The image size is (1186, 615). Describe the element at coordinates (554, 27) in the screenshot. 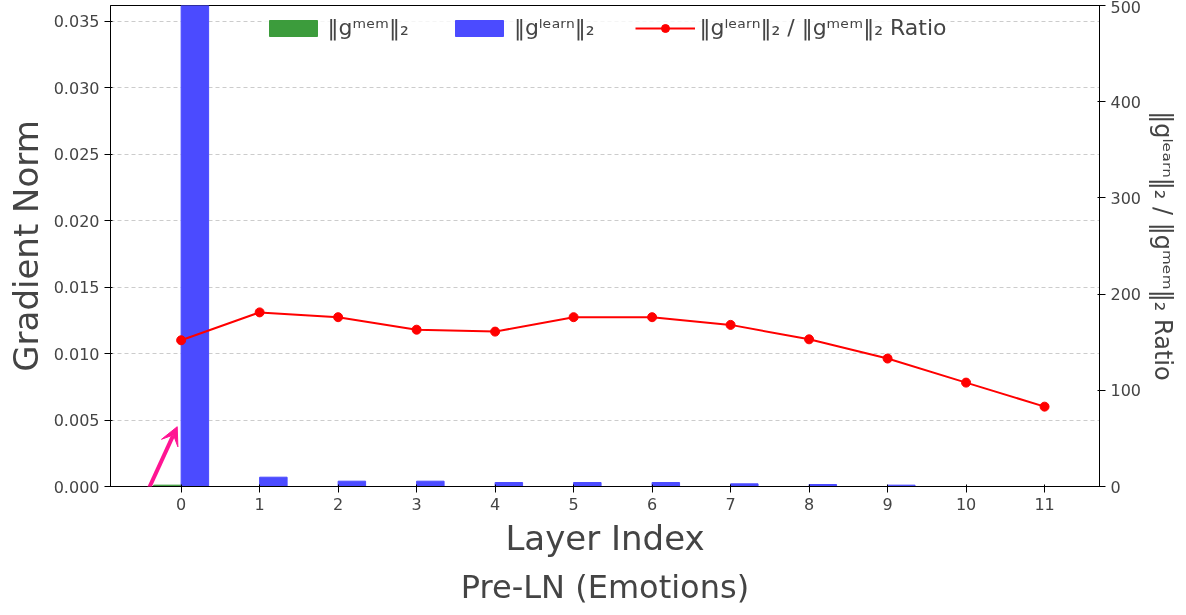

I see `legend-label: ‖gˡᵉᵃʳⁿ‖₂` at that location.